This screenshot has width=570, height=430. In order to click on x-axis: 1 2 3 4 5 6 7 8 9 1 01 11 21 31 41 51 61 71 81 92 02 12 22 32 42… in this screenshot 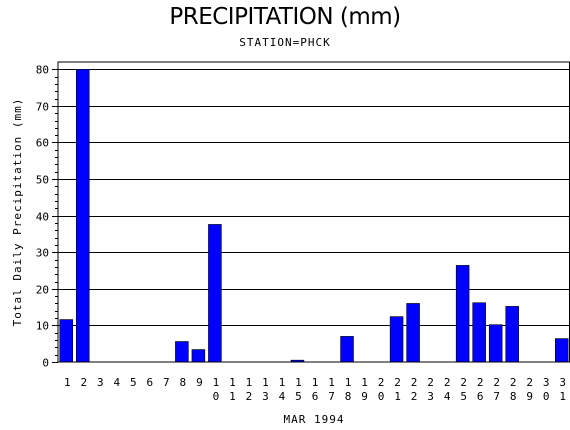, I will do `click(315, 389)`.